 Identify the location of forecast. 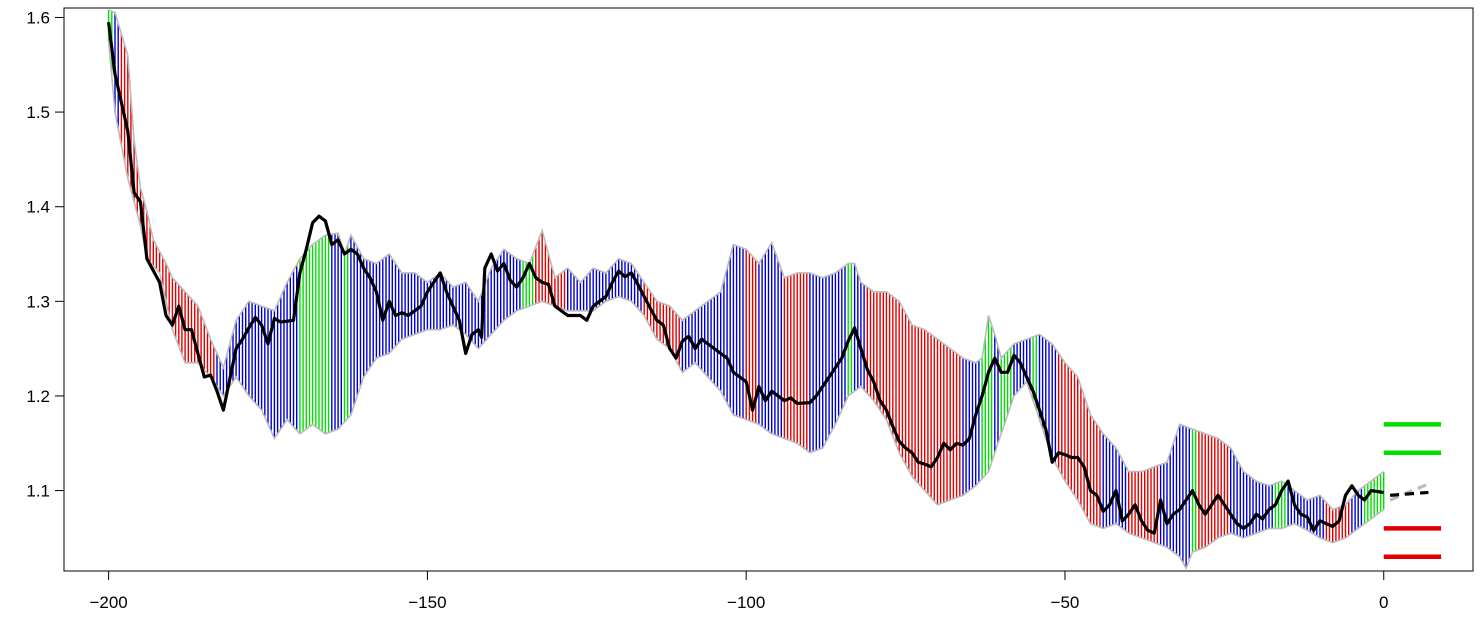
(1412, 491).